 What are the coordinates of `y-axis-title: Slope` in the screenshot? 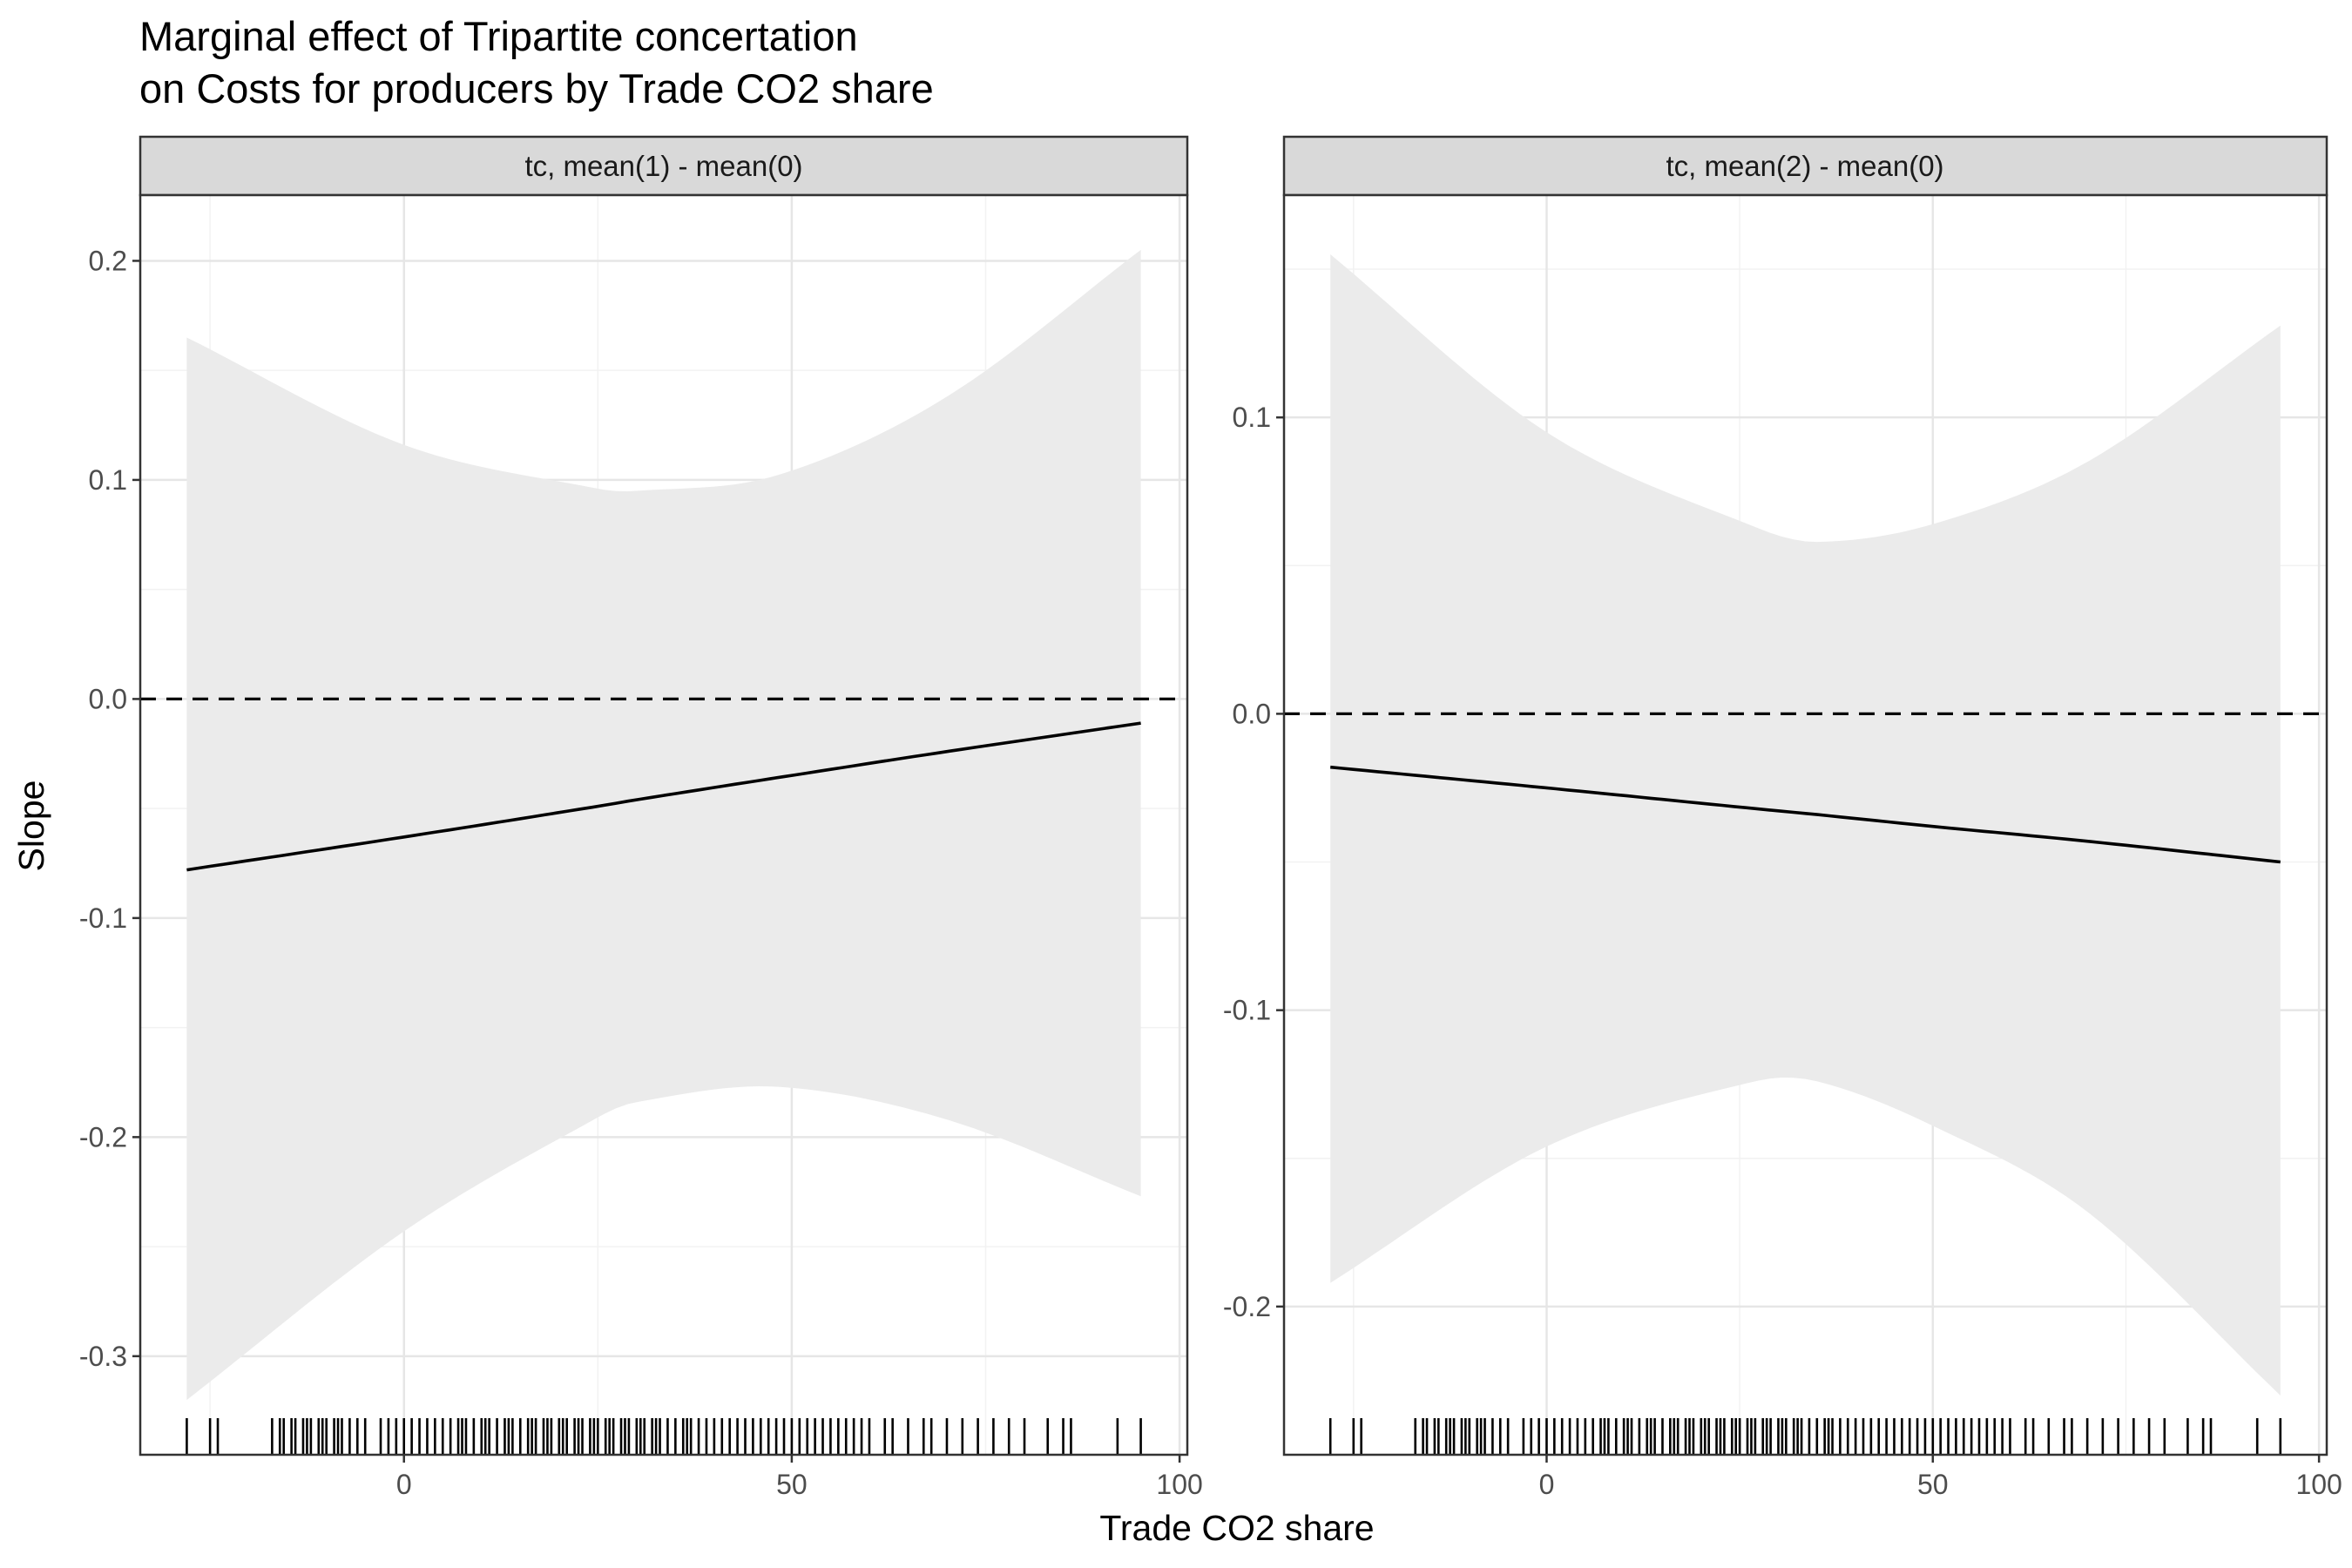 It's located at (31, 826).